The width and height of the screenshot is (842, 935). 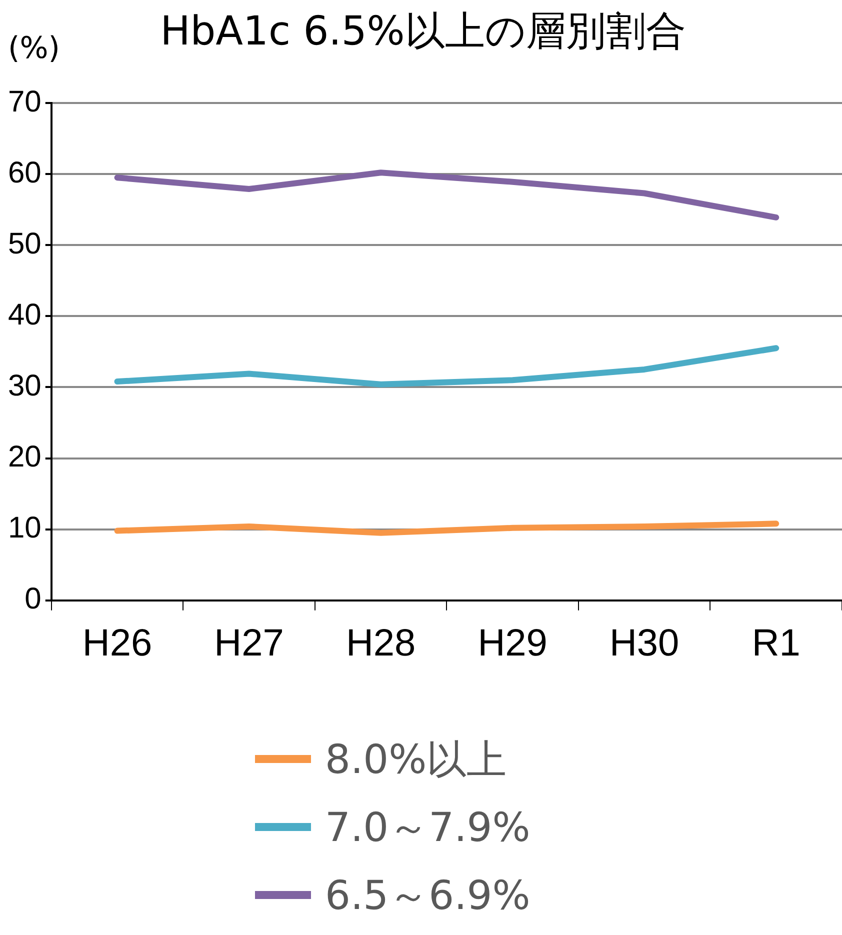 What do you see at coordinates (381, 643) in the screenshot?
I see `x-tick-label: H28` at bounding box center [381, 643].